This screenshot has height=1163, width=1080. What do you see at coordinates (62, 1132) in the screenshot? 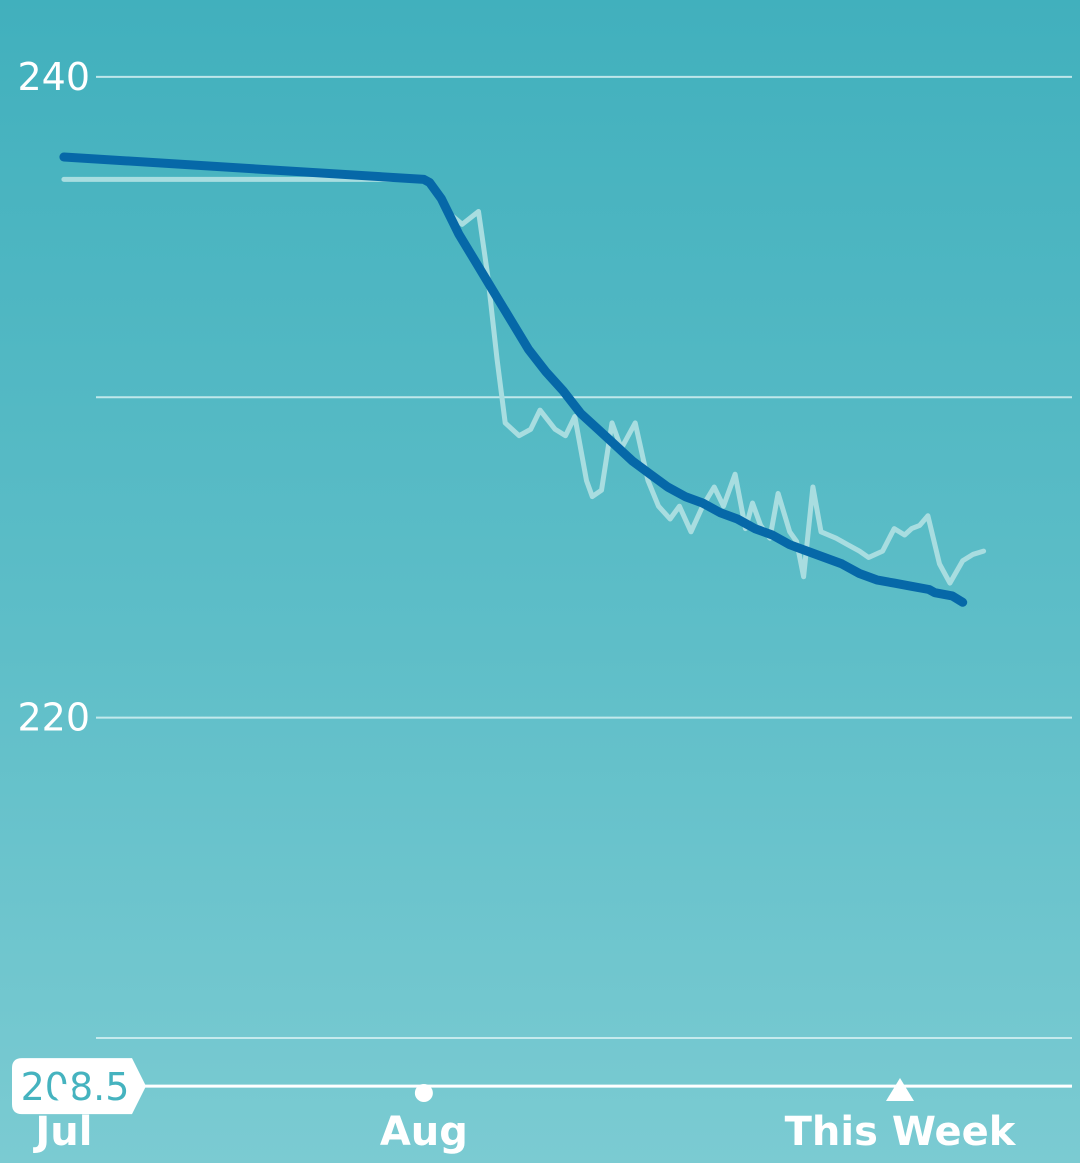
I see `x-label-jul: Jul` at bounding box center [62, 1132].